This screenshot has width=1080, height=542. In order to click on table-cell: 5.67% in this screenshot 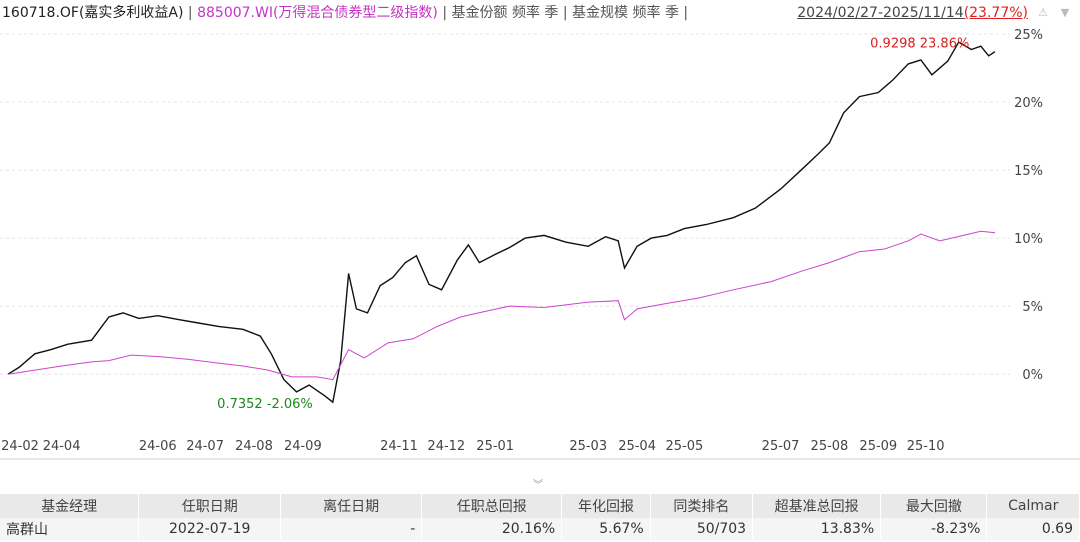, I will do `click(606, 529)`.